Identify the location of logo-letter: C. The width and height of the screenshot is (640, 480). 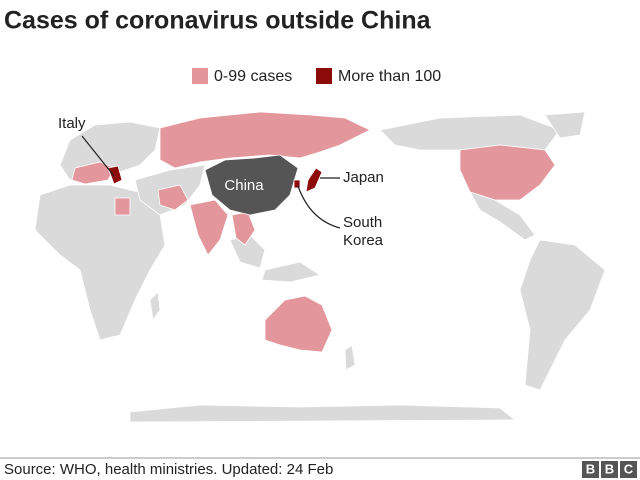
(629, 468).